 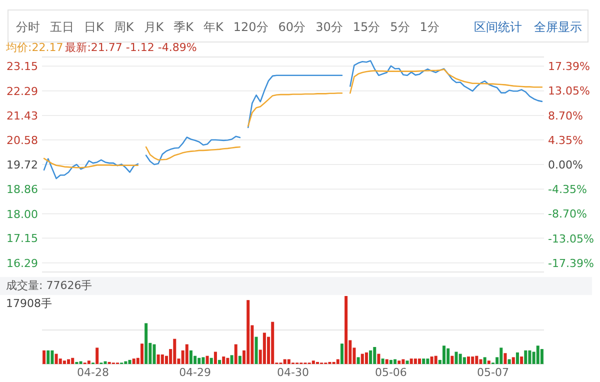 I want to click on x-tick-label: 04-30, so click(x=293, y=372).